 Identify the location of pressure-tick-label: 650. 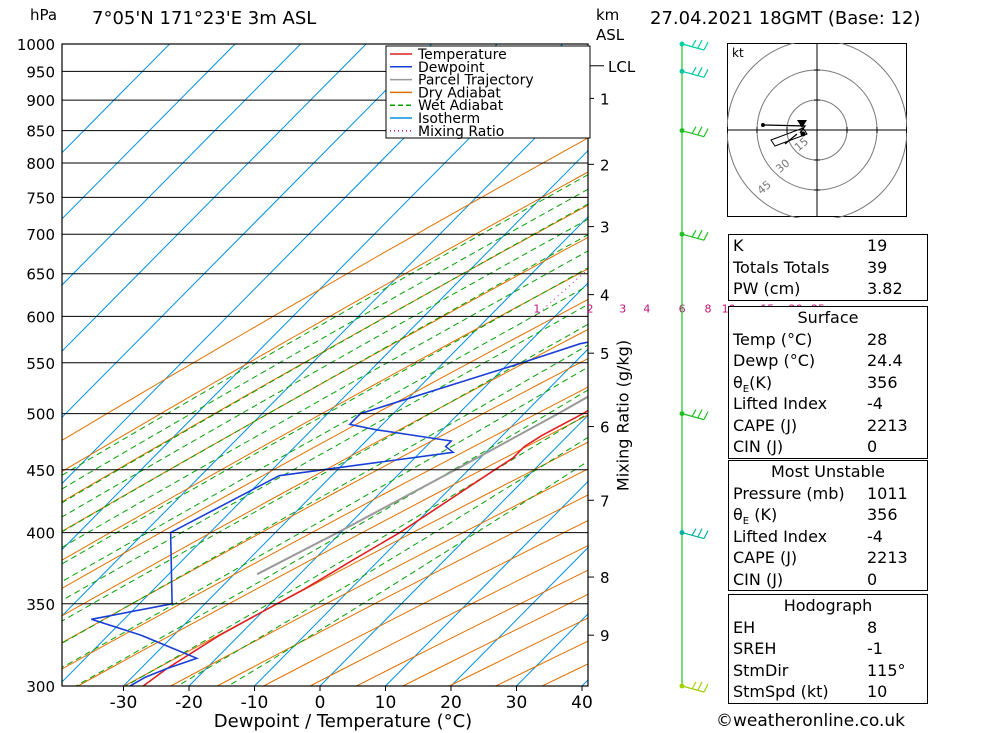
(40, 275).